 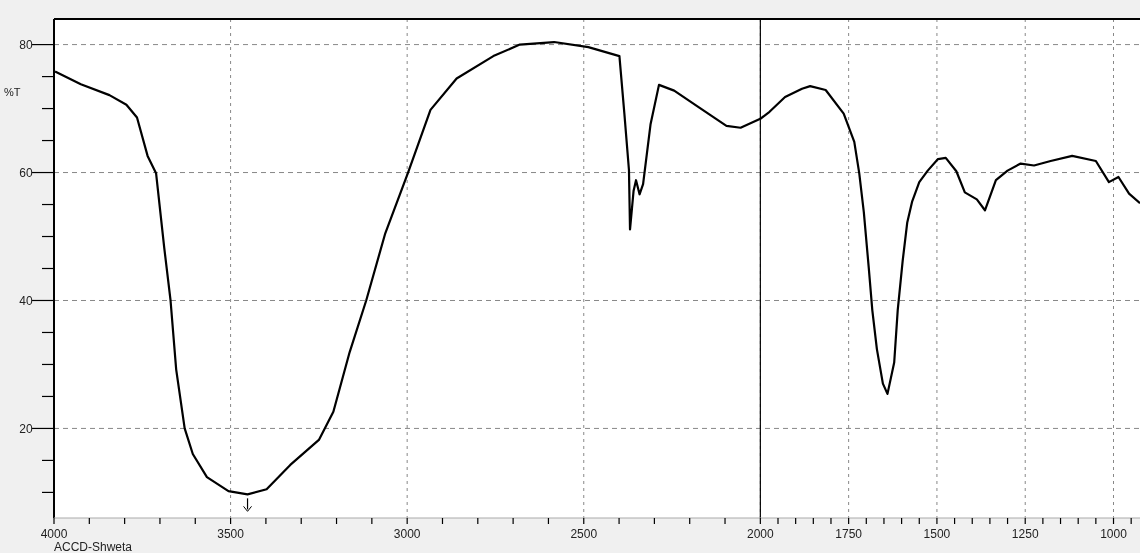 I want to click on text: ACCD-Shweta, so click(x=93, y=546).